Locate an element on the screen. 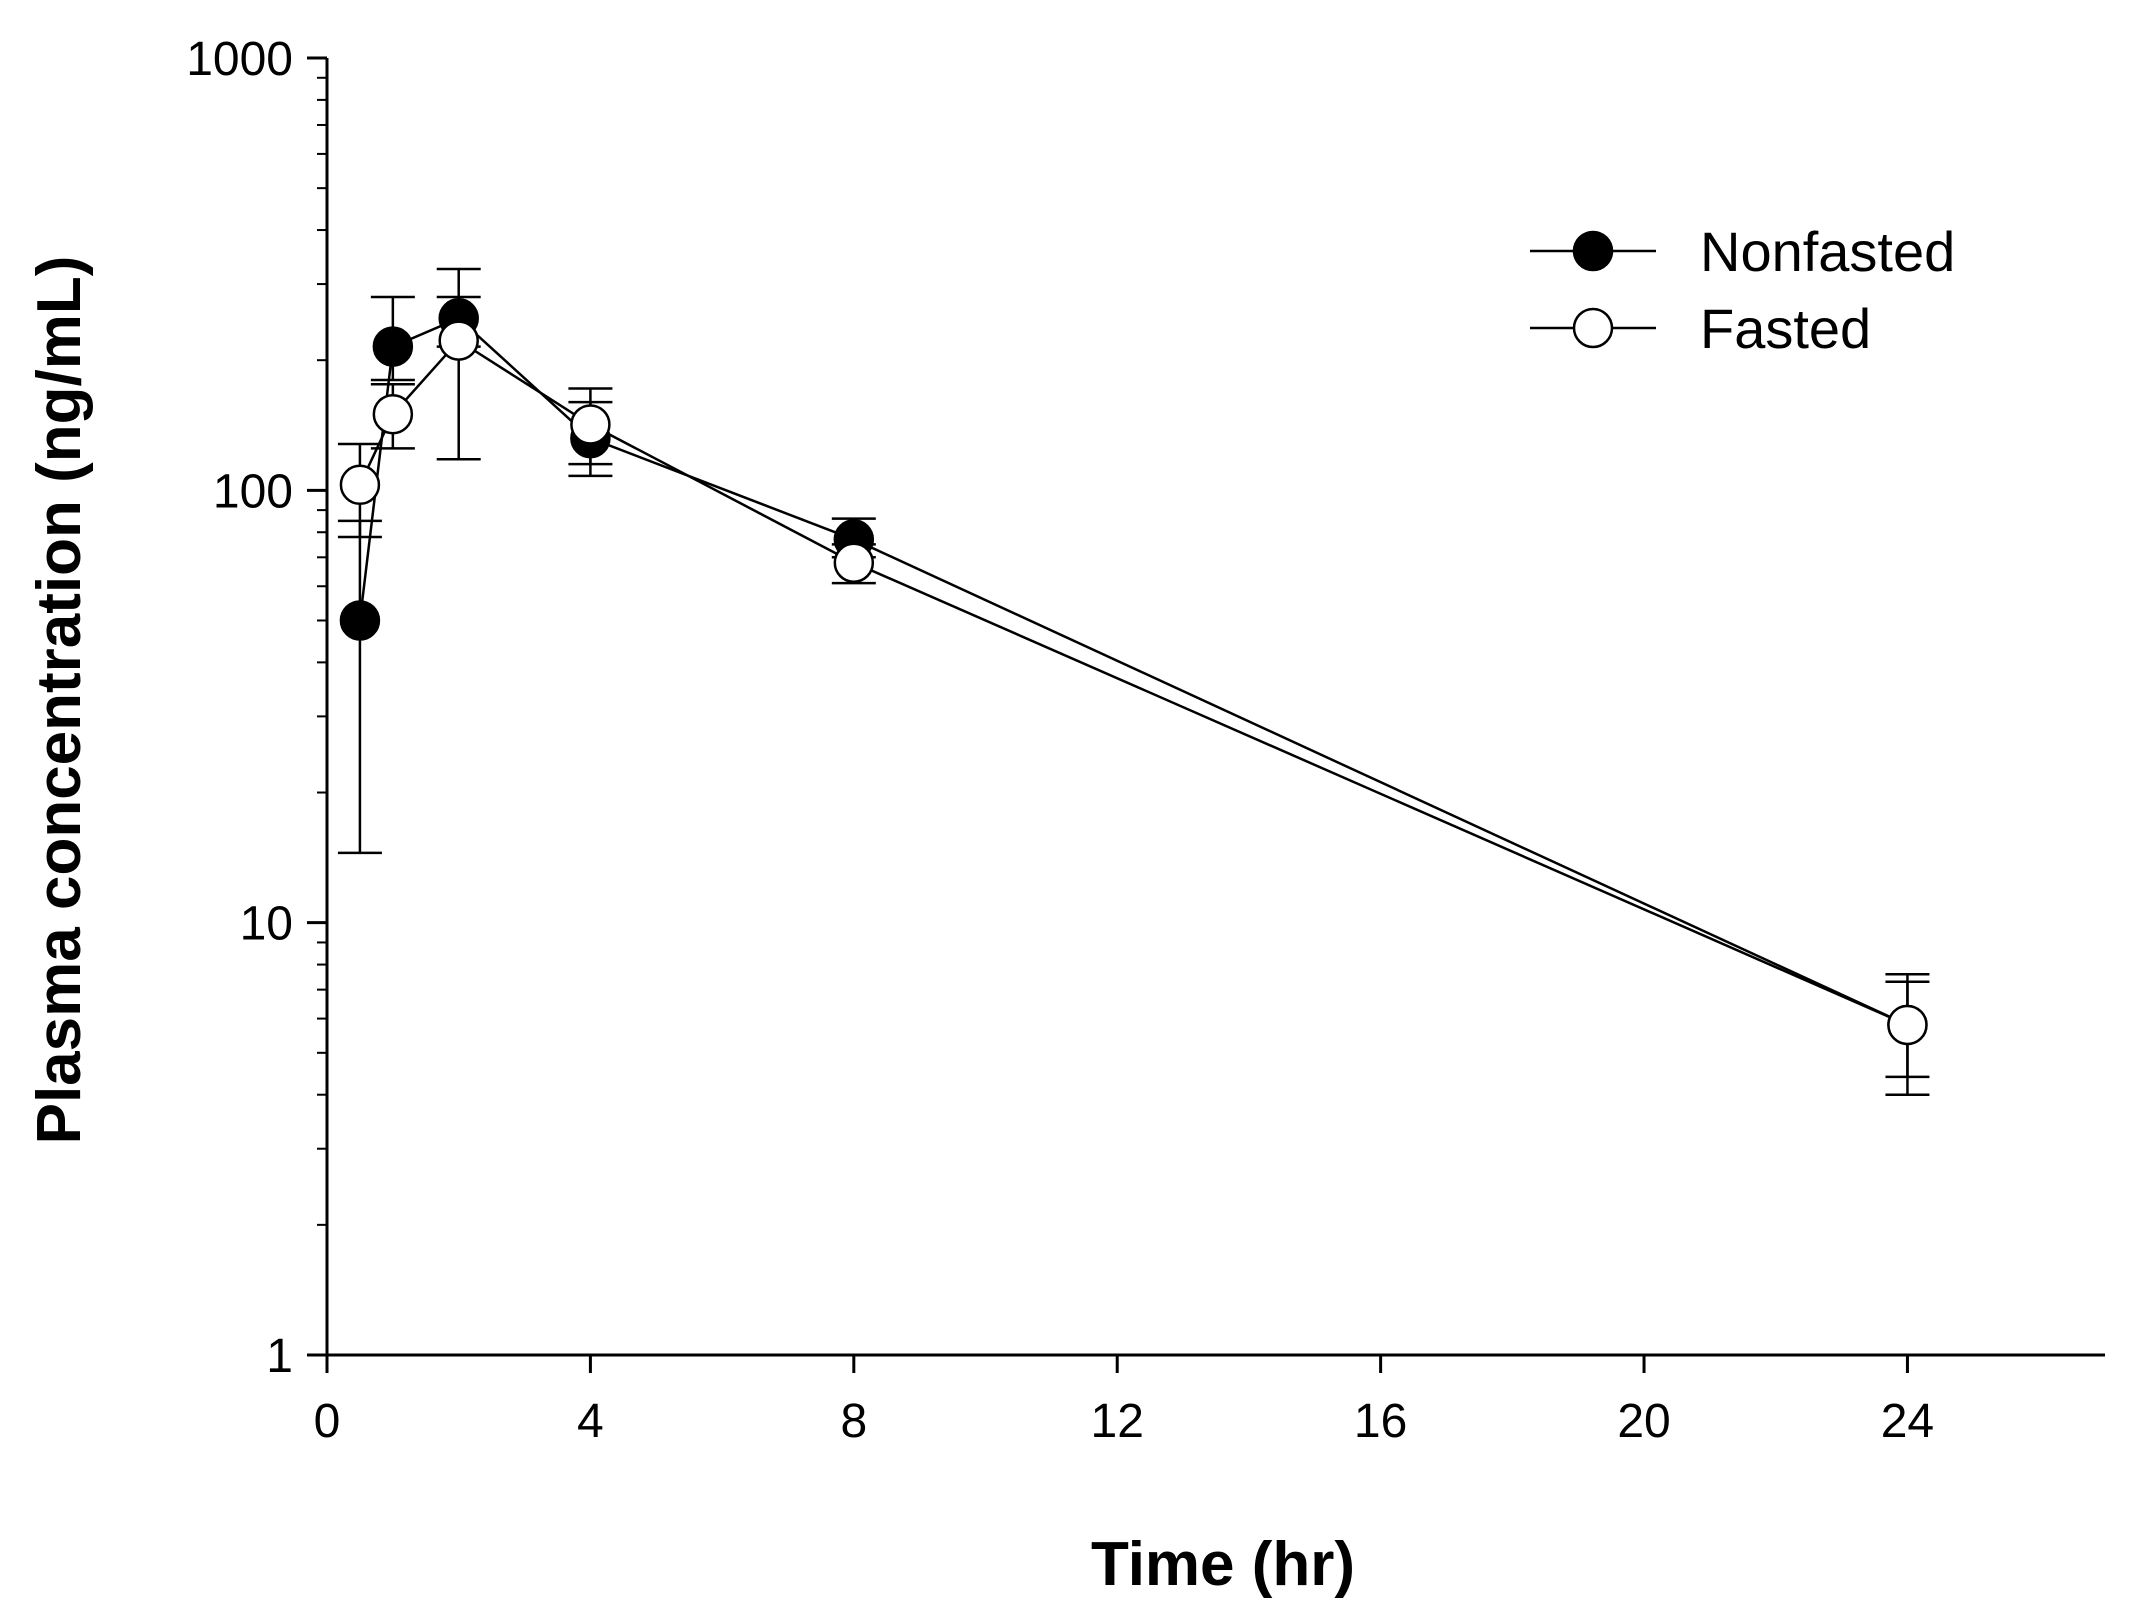 Image resolution: width=2147 pixels, height=1611 pixels. x-axis-title: Time (hr) is located at coordinates (1223, 1564).